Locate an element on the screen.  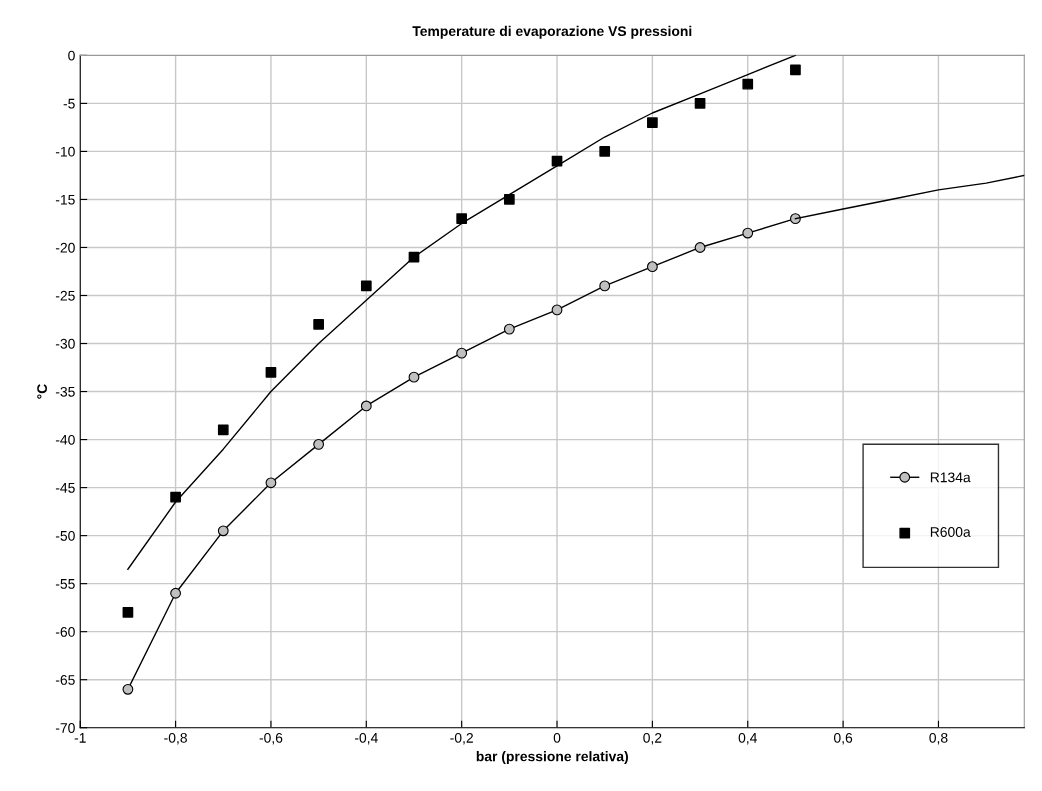
y-tick-label: 0 is located at coordinates (71, 55).